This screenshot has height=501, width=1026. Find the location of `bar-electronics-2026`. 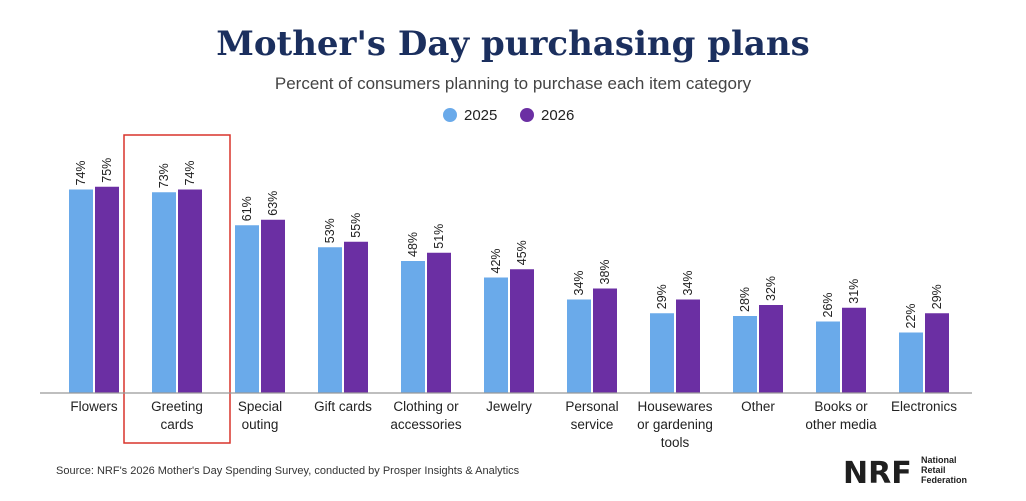

bar-electronics-2026 is located at coordinates (937, 353).